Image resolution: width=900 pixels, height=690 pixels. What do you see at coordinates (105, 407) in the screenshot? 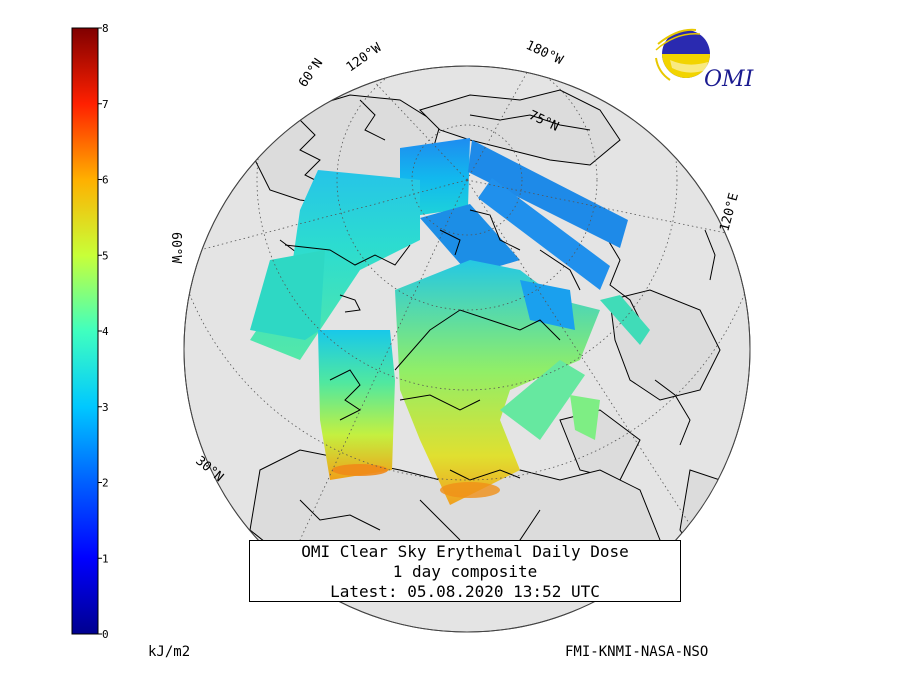
I see `colorbar-tick-label: 3` at bounding box center [105, 407].